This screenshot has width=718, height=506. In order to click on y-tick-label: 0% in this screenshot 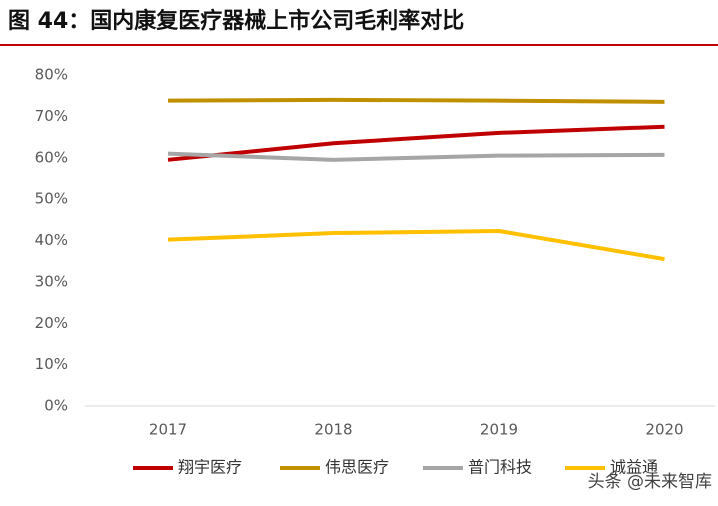, I will do `click(56, 406)`.